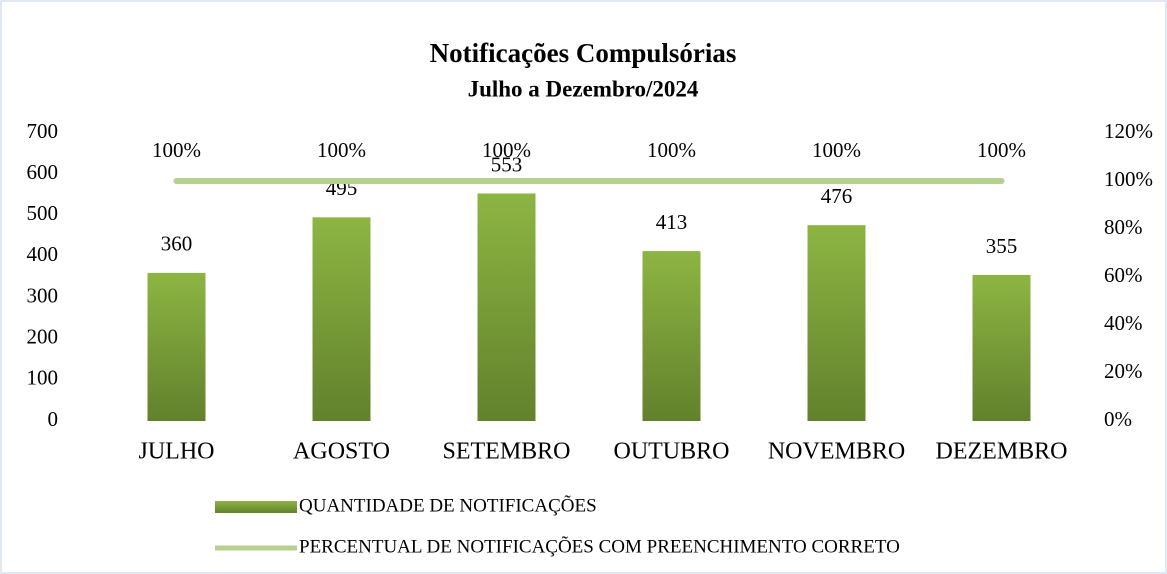 This screenshot has height=574, width=1167. I want to click on data-label: 360, so click(177, 244).